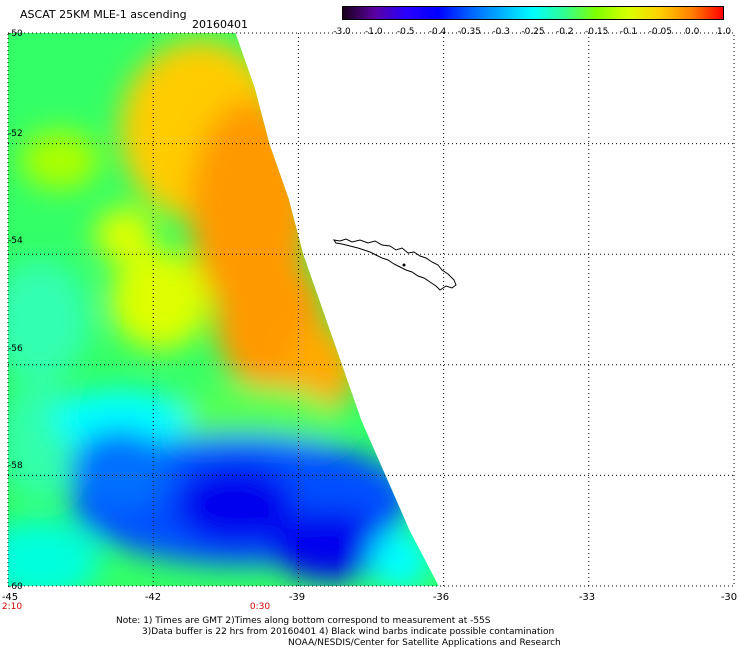  What do you see at coordinates (15, 34) in the screenshot?
I see `lat-label: -50` at bounding box center [15, 34].